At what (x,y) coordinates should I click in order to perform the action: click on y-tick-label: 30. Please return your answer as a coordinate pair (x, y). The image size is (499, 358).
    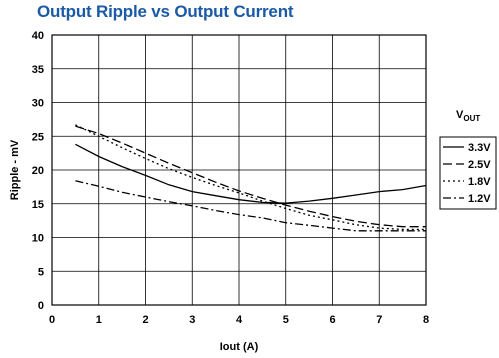
    Looking at the image, I should click on (38, 104).